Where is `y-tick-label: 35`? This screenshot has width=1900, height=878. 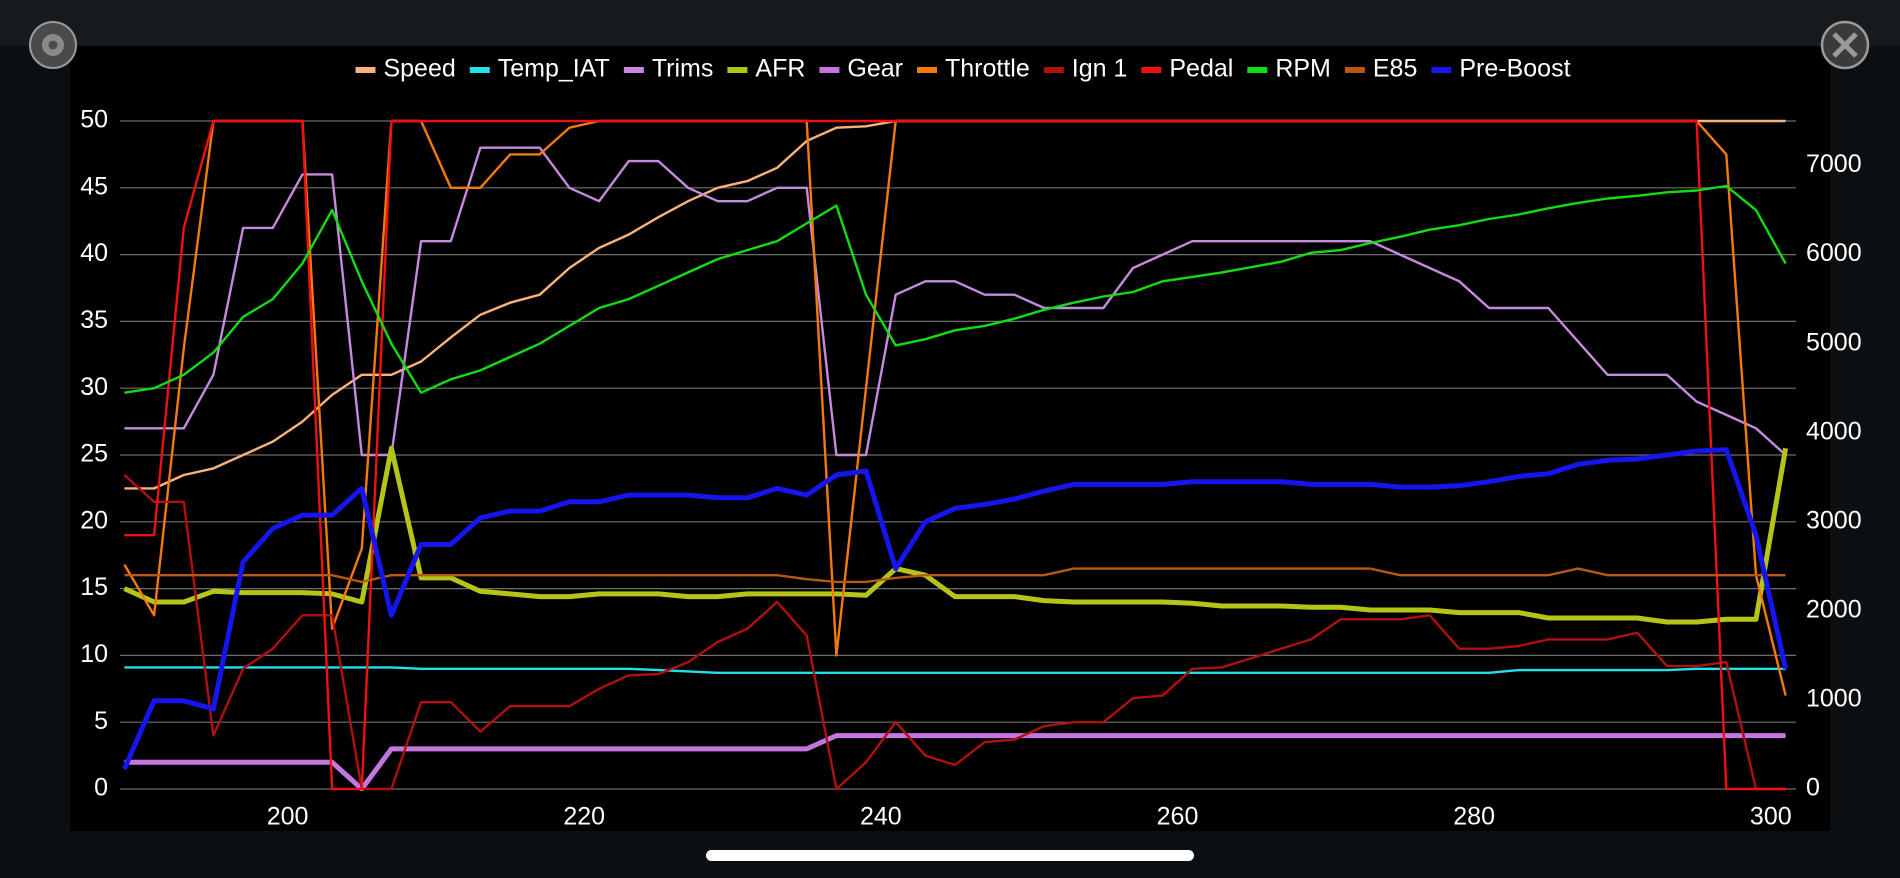
y-tick-label: 35 is located at coordinates (94, 320).